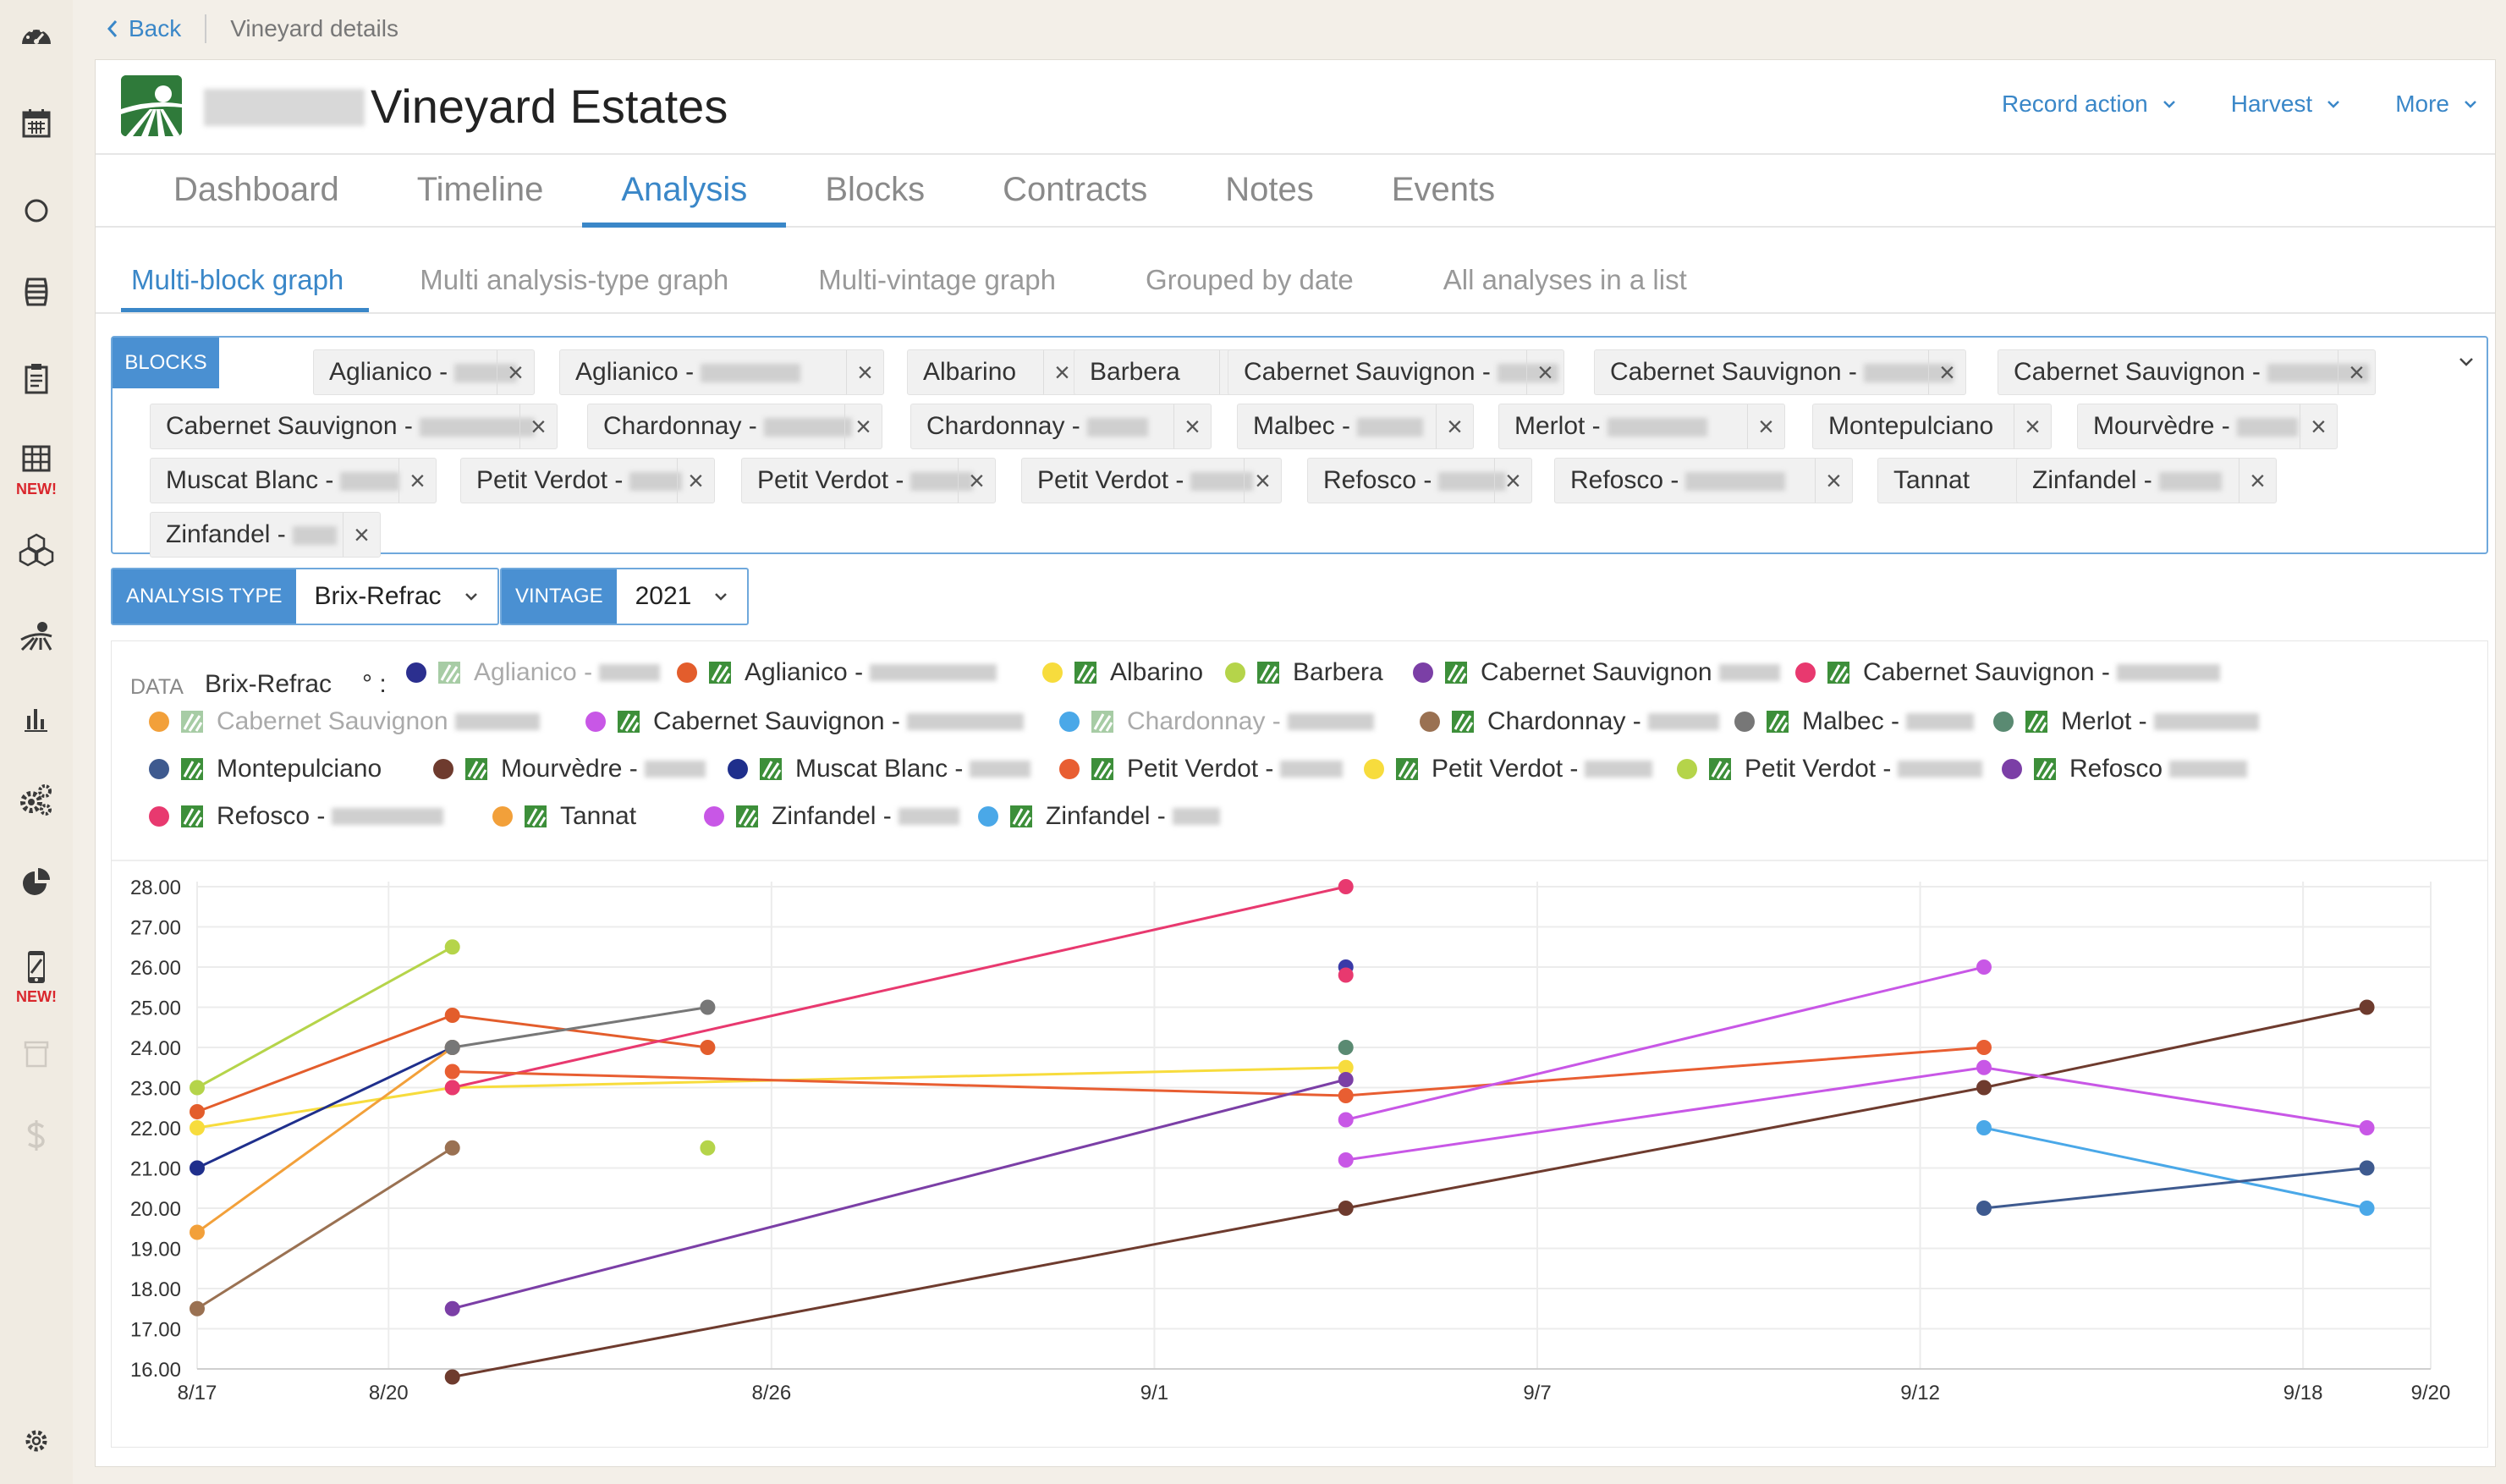 This screenshot has height=1484, width=2506. I want to click on legend-item: Mourvèdre -, so click(569, 769).